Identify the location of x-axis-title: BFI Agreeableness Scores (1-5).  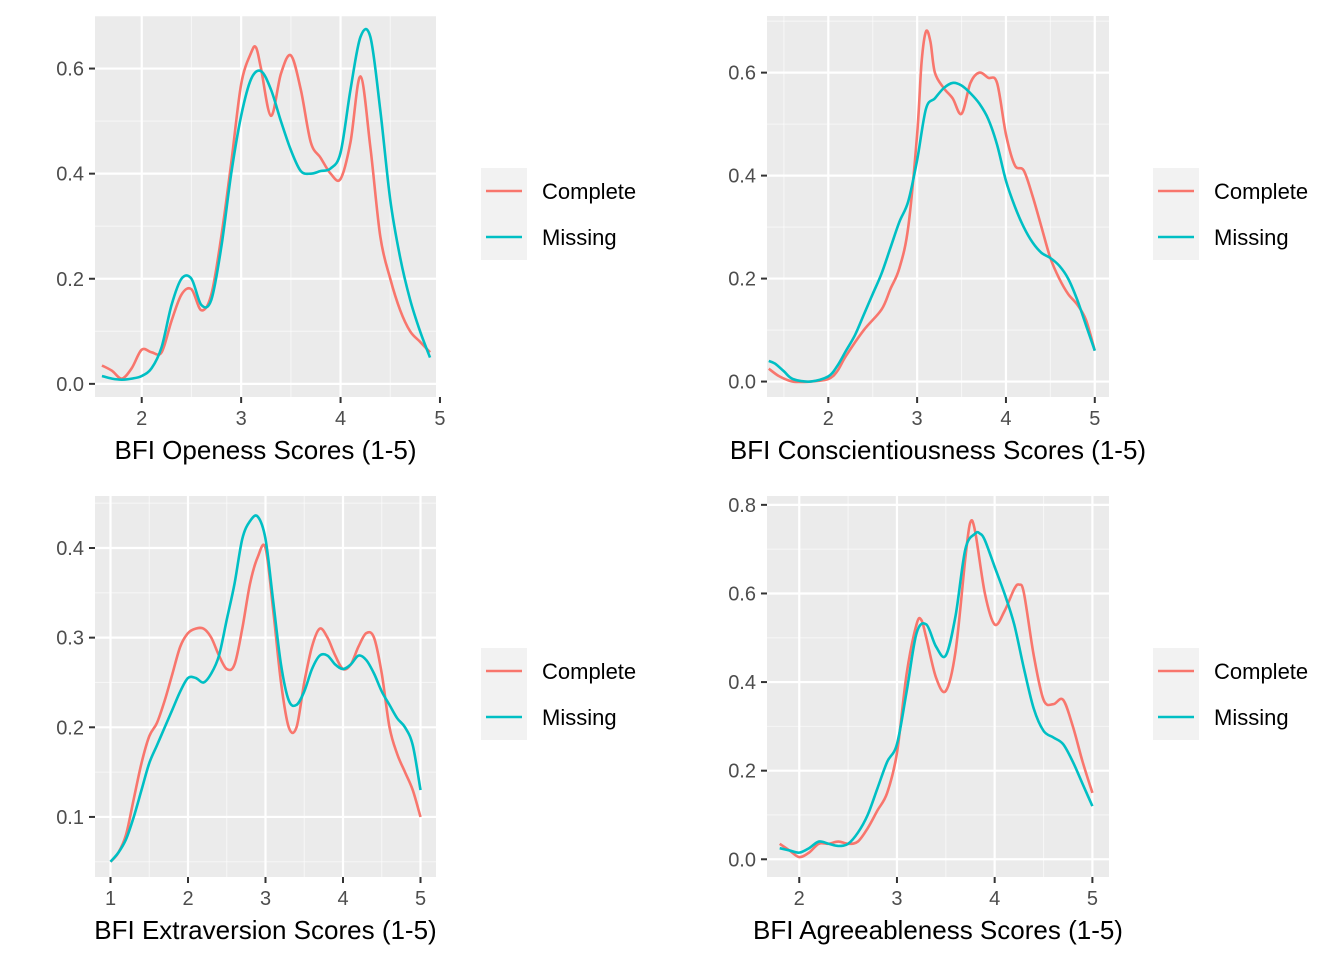
(938, 930).